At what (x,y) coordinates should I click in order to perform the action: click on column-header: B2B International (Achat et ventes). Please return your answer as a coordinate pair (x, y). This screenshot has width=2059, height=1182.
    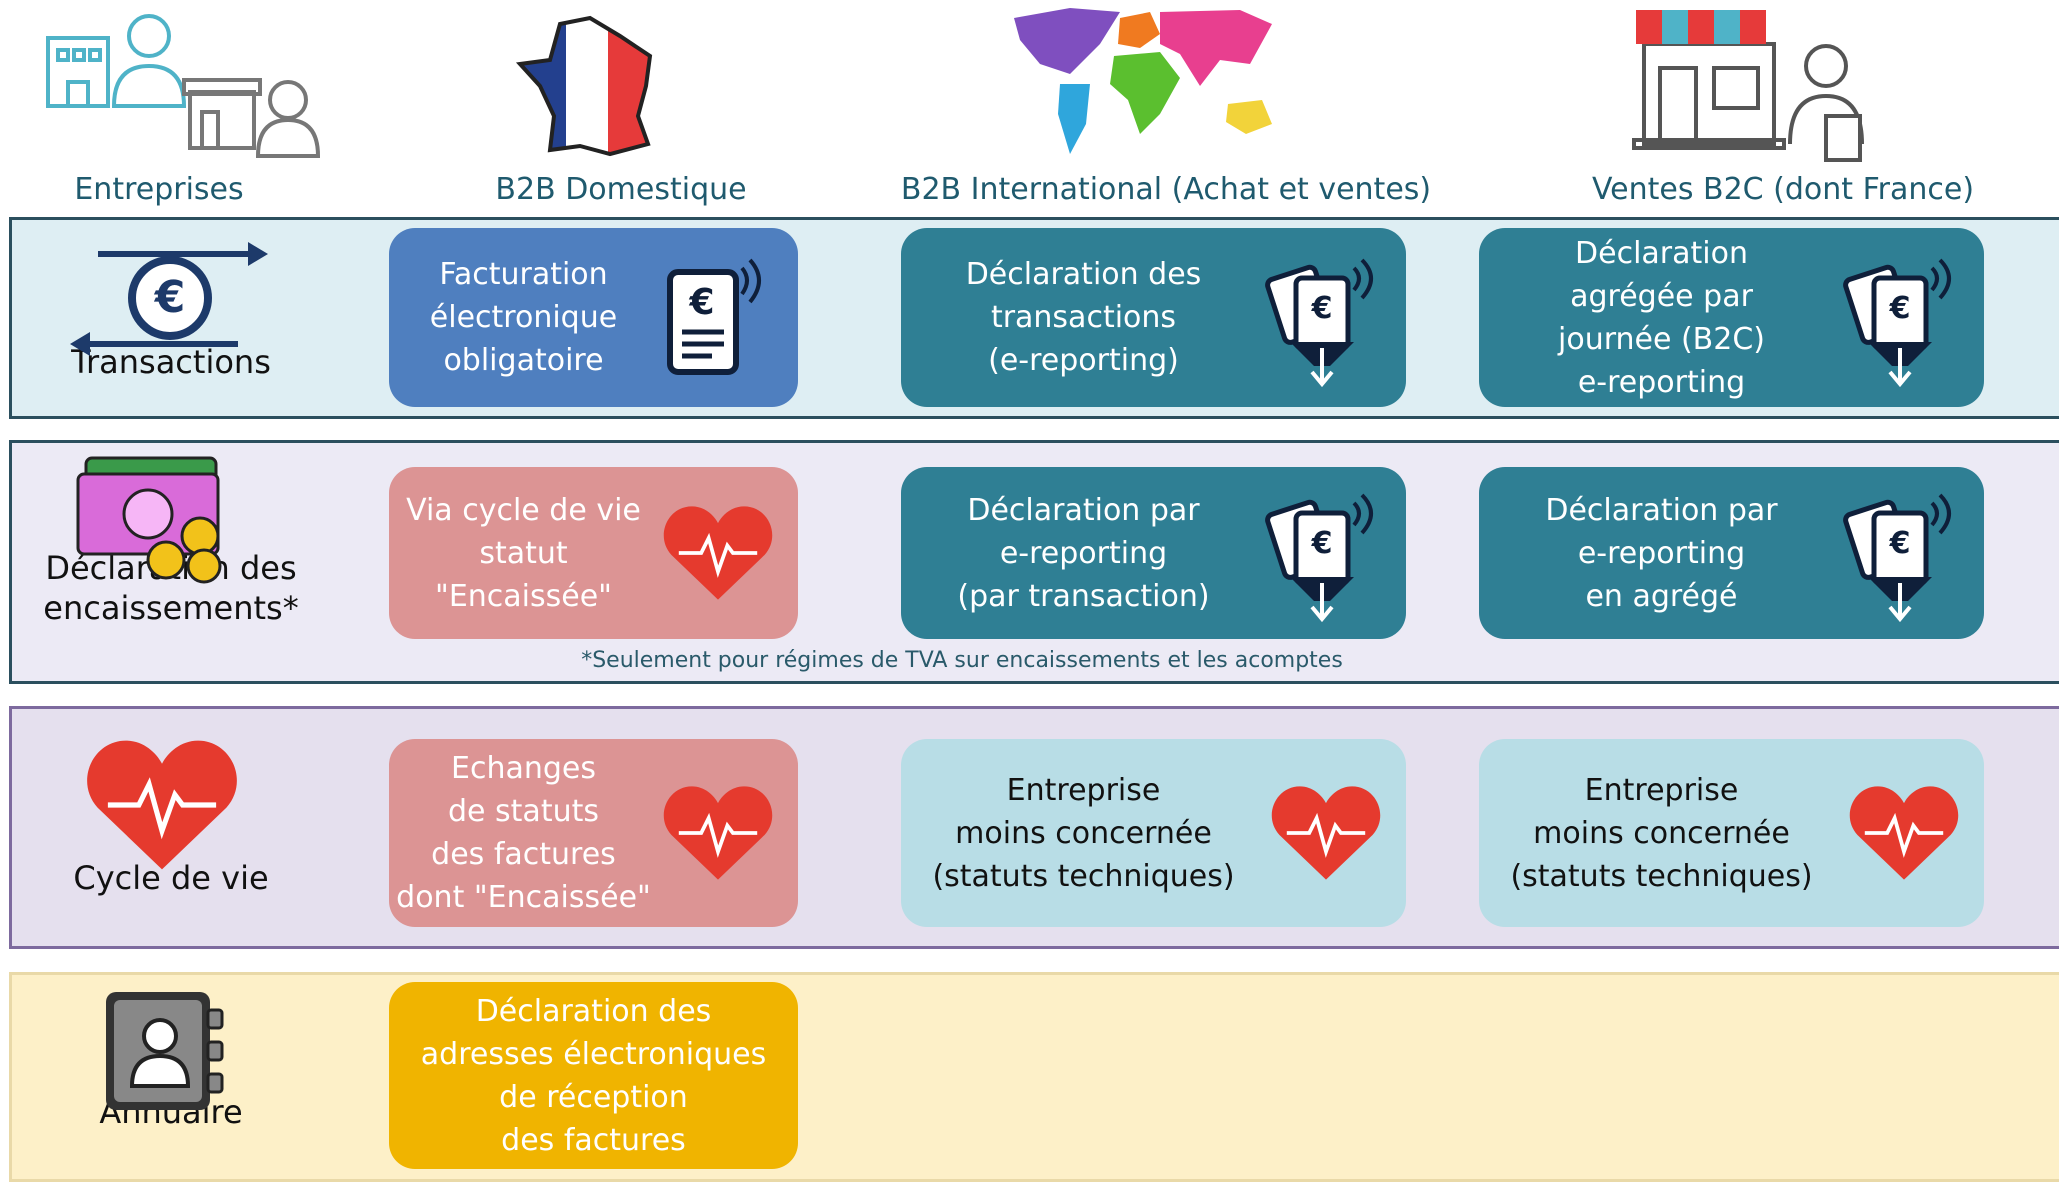
    Looking at the image, I should click on (1166, 189).